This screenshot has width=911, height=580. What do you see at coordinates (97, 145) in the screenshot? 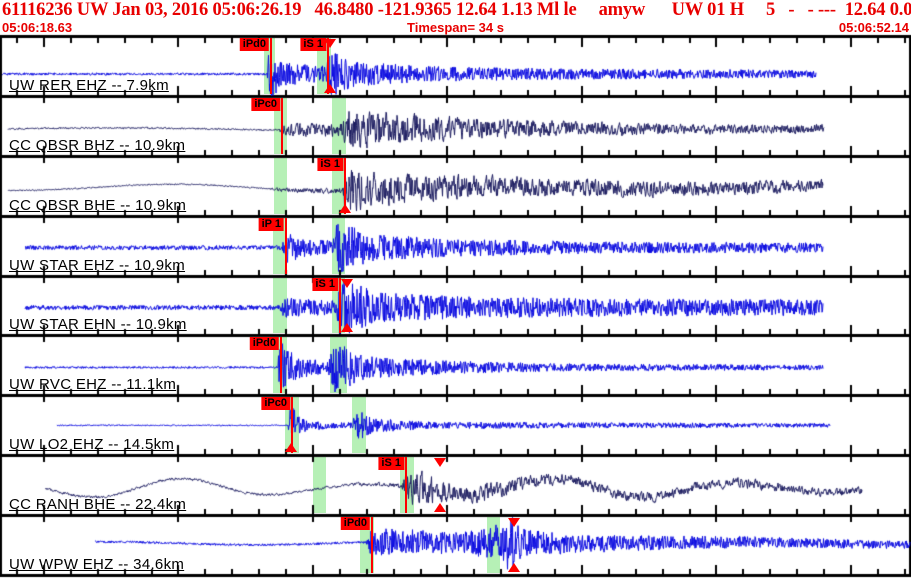
I see `station-label: CC QBSR BHZ -- 10.9km` at bounding box center [97, 145].